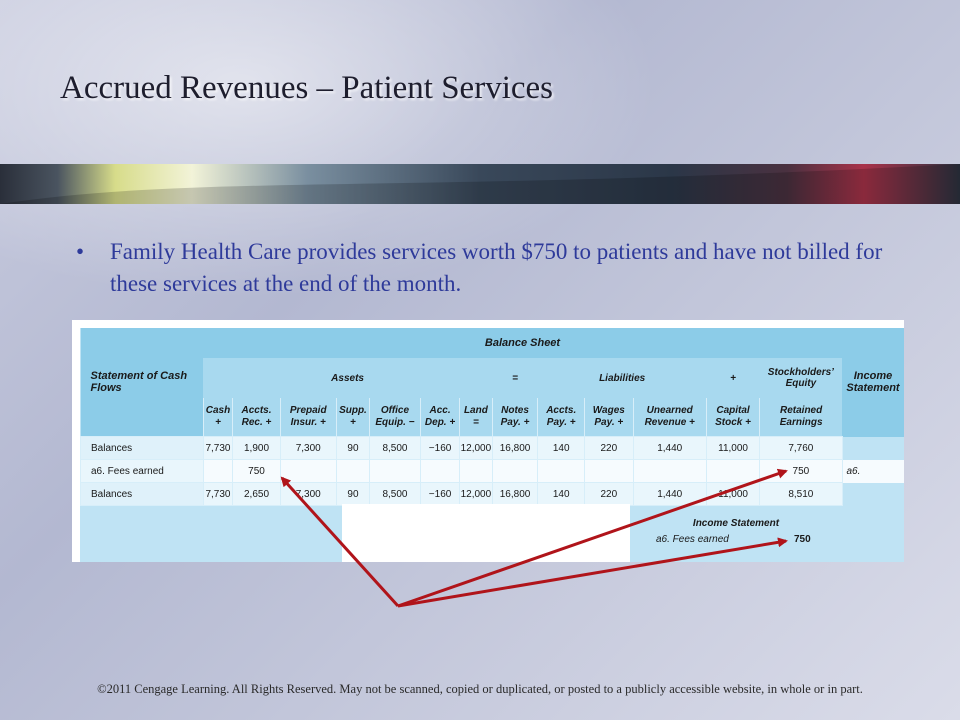  Describe the element at coordinates (486, 533) in the screenshot. I see `blank-region` at that location.